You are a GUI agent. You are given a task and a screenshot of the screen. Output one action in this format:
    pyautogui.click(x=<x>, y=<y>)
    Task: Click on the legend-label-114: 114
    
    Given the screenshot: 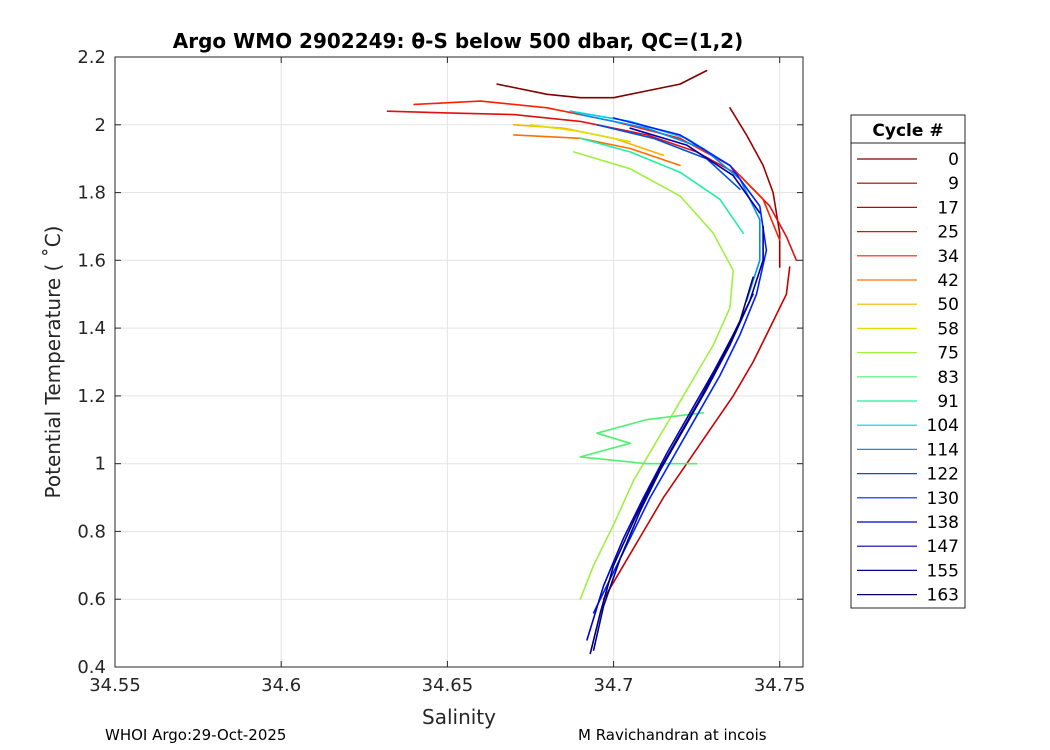 What is the action you would take?
    pyautogui.click(x=943, y=450)
    